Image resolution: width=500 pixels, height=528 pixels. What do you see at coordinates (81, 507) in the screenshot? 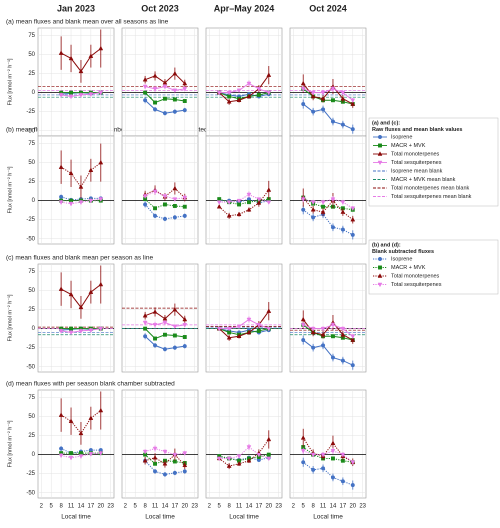
I see `x-tick-label: 14` at bounding box center [81, 507].